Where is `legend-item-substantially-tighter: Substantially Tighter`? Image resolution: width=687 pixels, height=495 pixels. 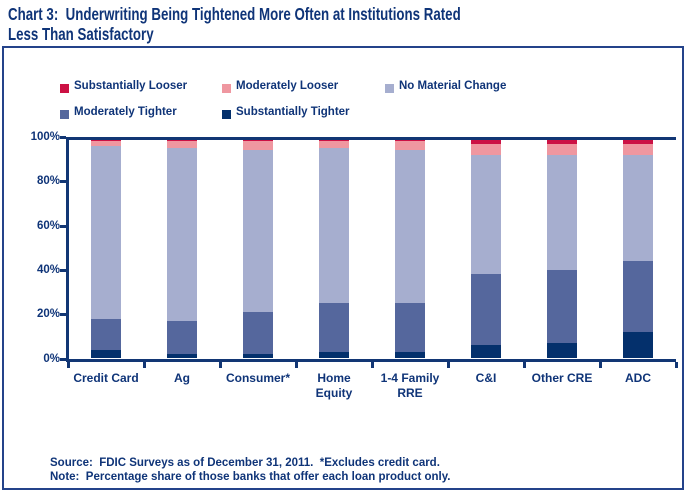
legend-item-substantially-tighter: Substantially Tighter is located at coordinates (286, 113).